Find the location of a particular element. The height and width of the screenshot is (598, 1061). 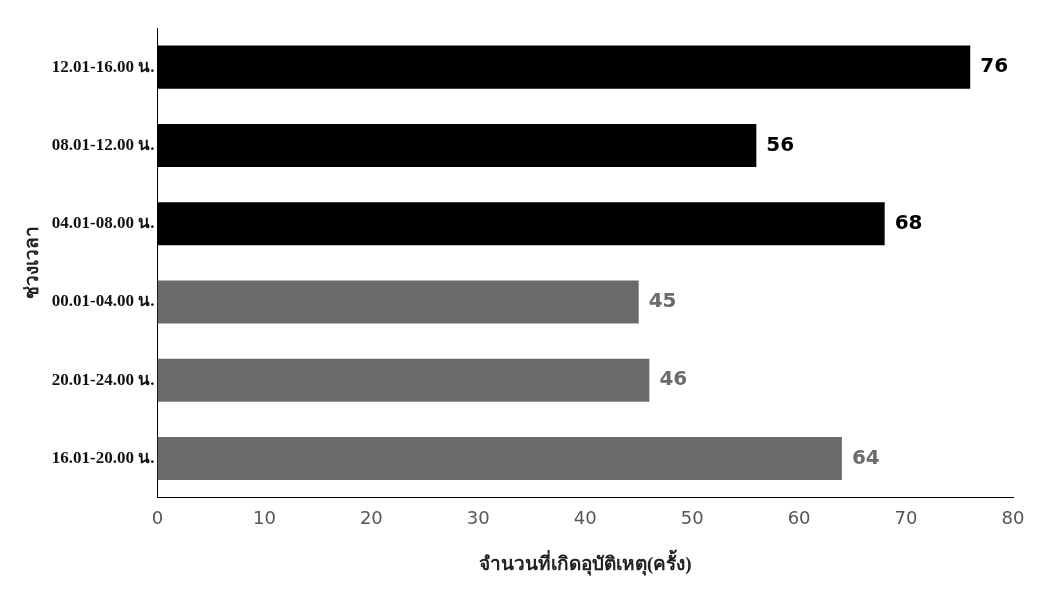

x-tick-label: 10 is located at coordinates (264, 518).